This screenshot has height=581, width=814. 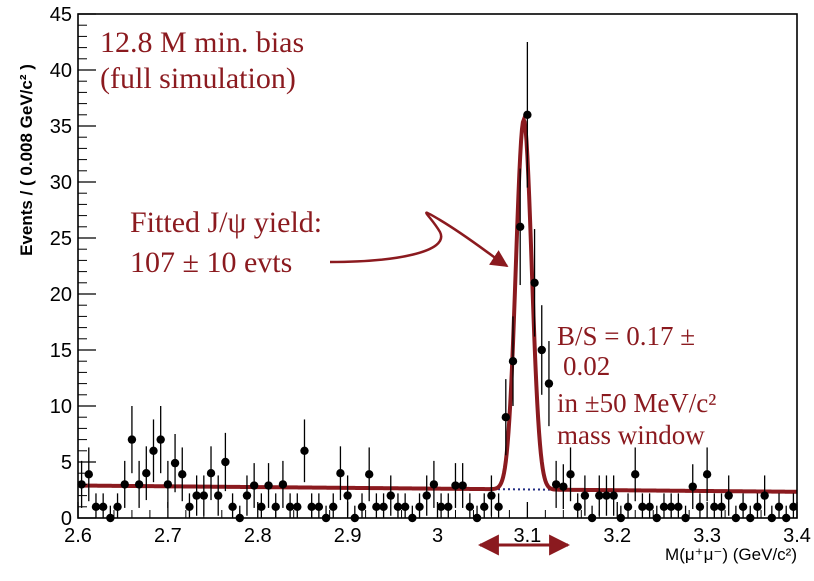 I want to click on yield-annotation-line1: Fitted J/ψ yield:, so click(x=226, y=222).